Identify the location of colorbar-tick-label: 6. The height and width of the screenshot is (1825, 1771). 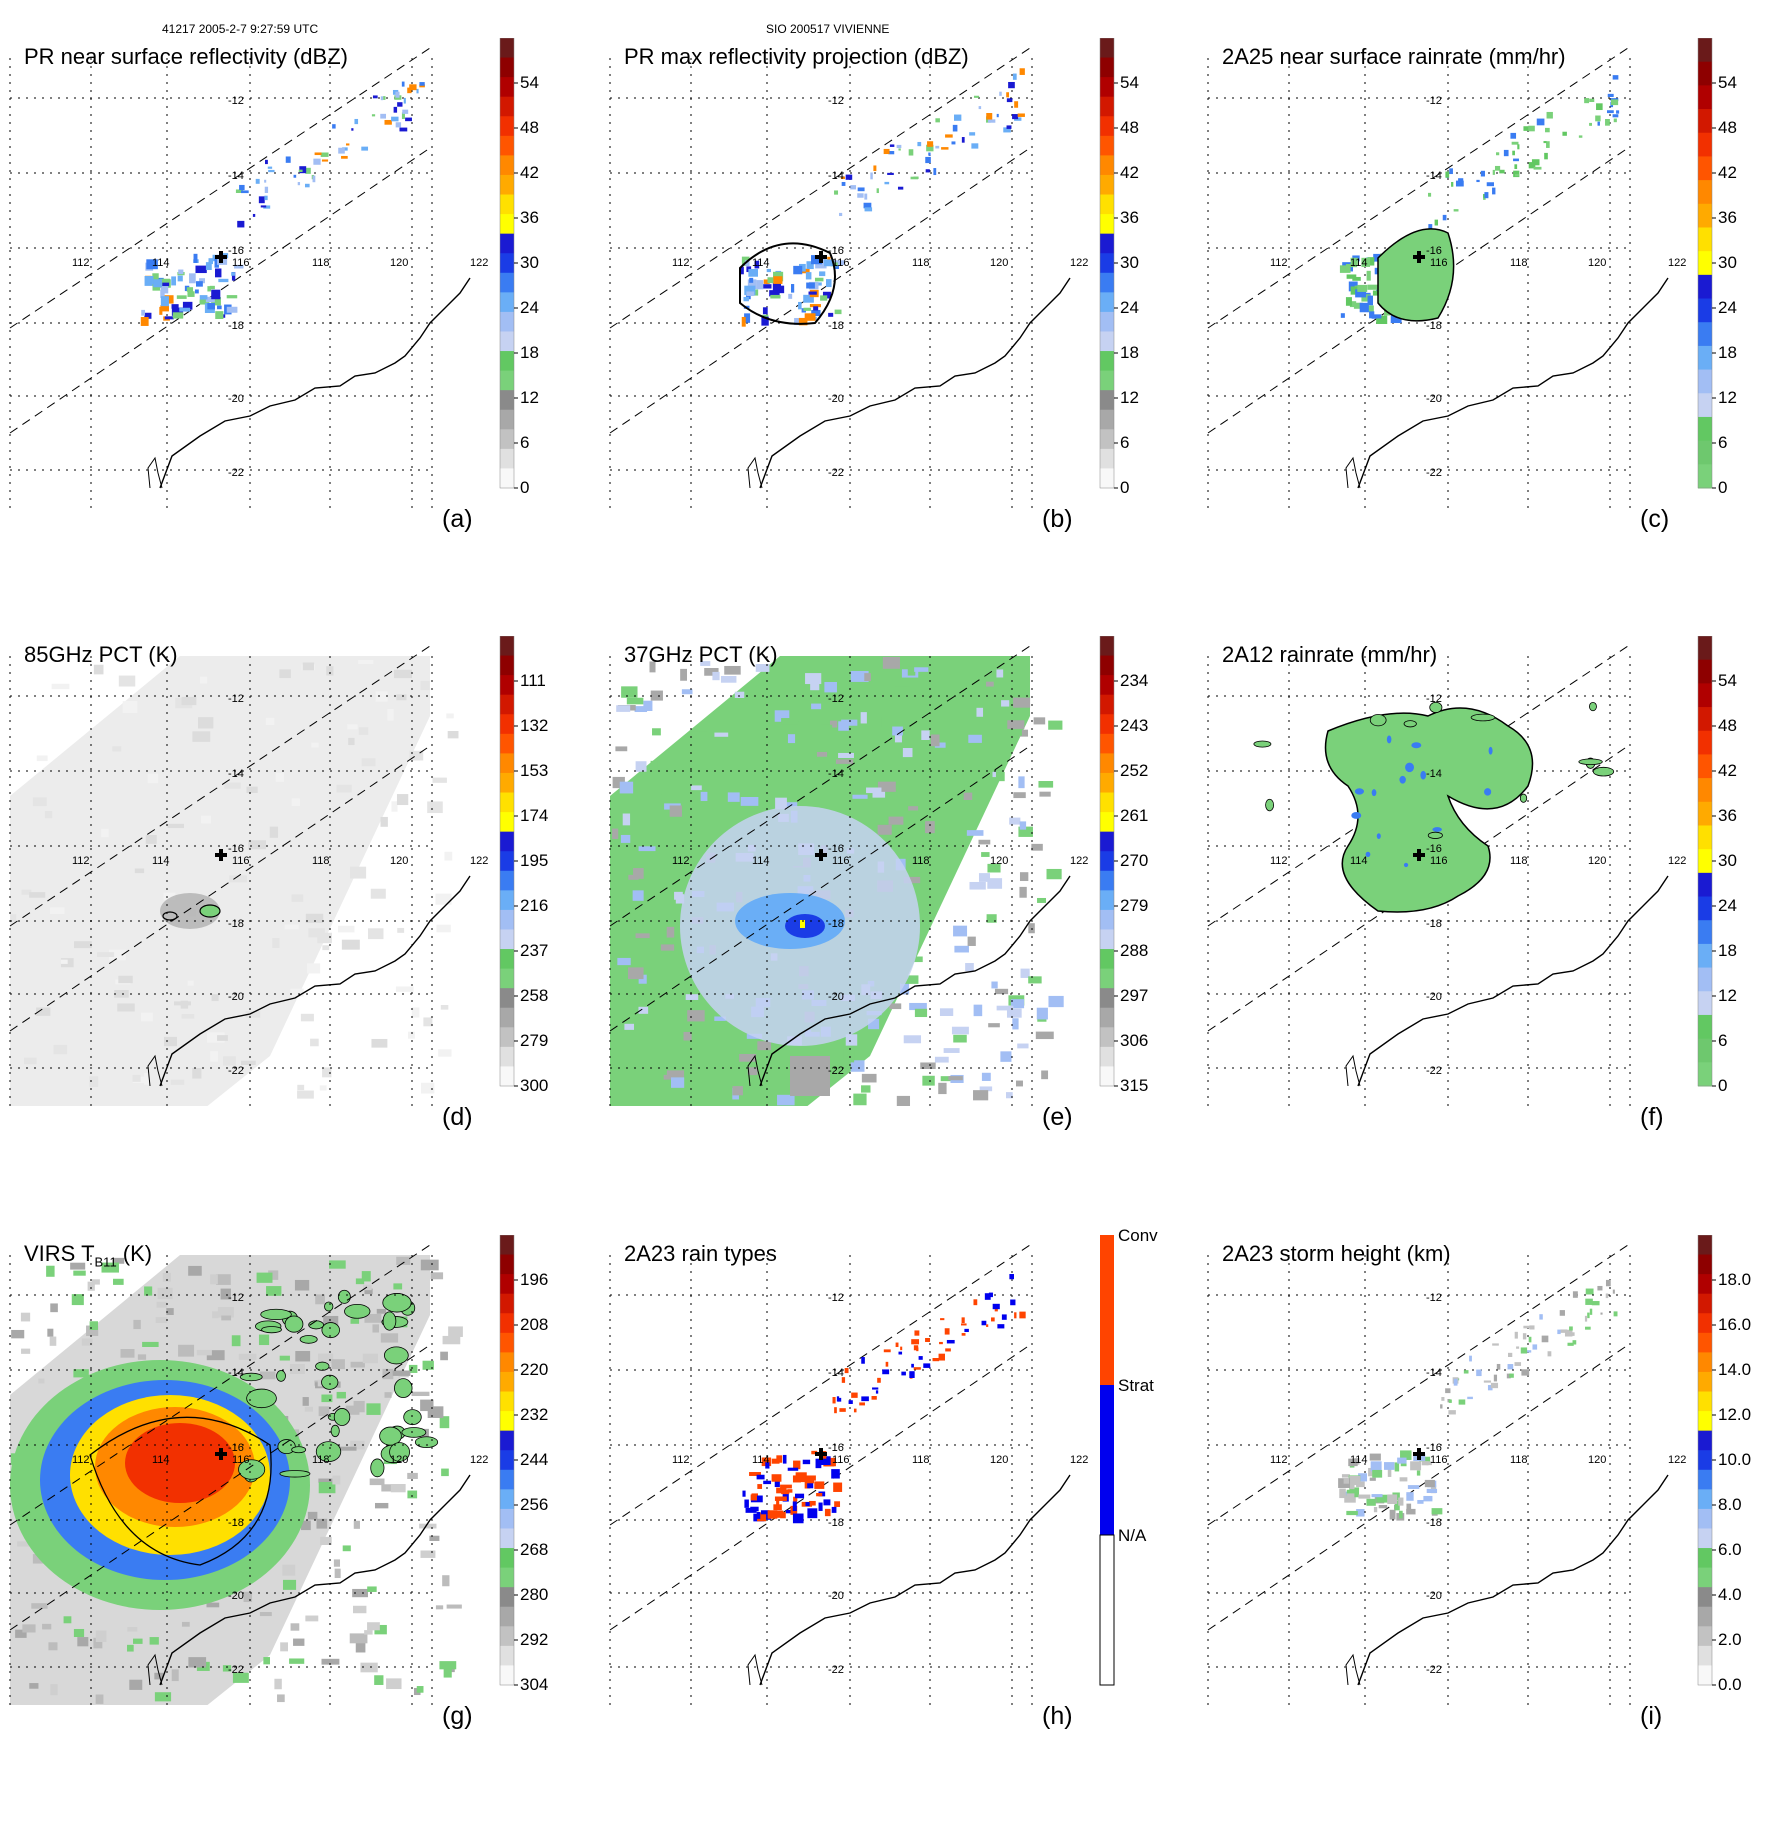
(525, 442).